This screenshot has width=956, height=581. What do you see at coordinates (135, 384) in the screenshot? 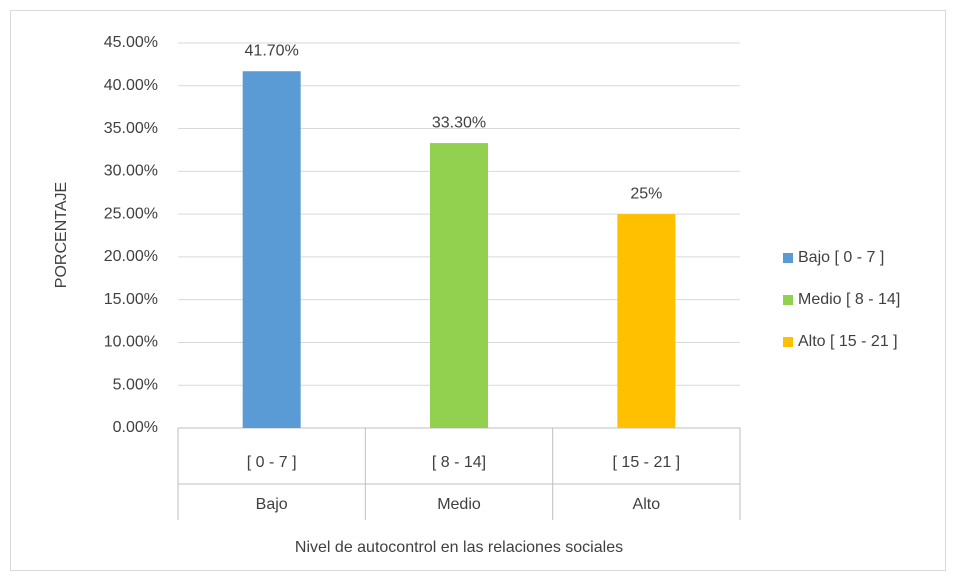
I see `y-tick-label: 5.00%` at bounding box center [135, 384].